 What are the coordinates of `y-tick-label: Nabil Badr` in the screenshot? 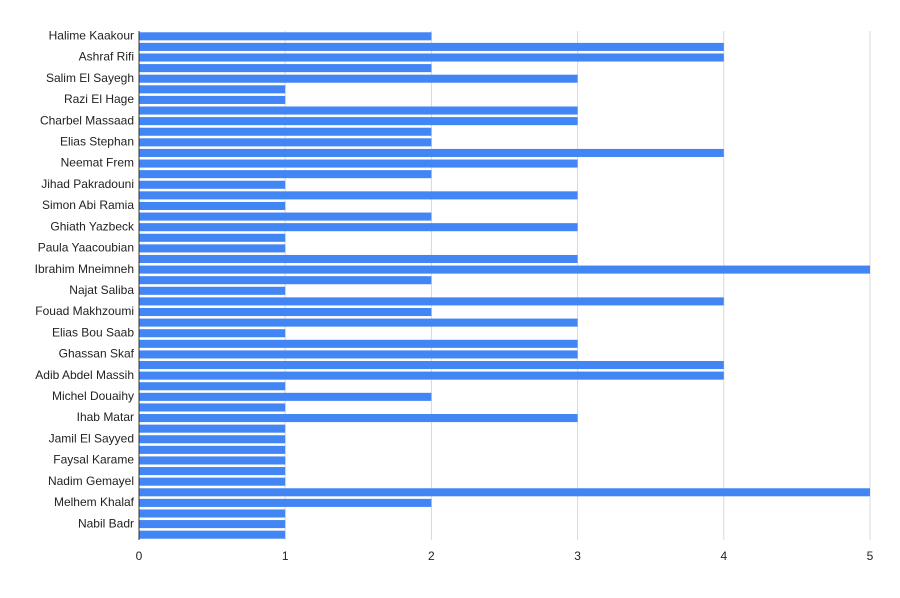 It's located at (106, 523).